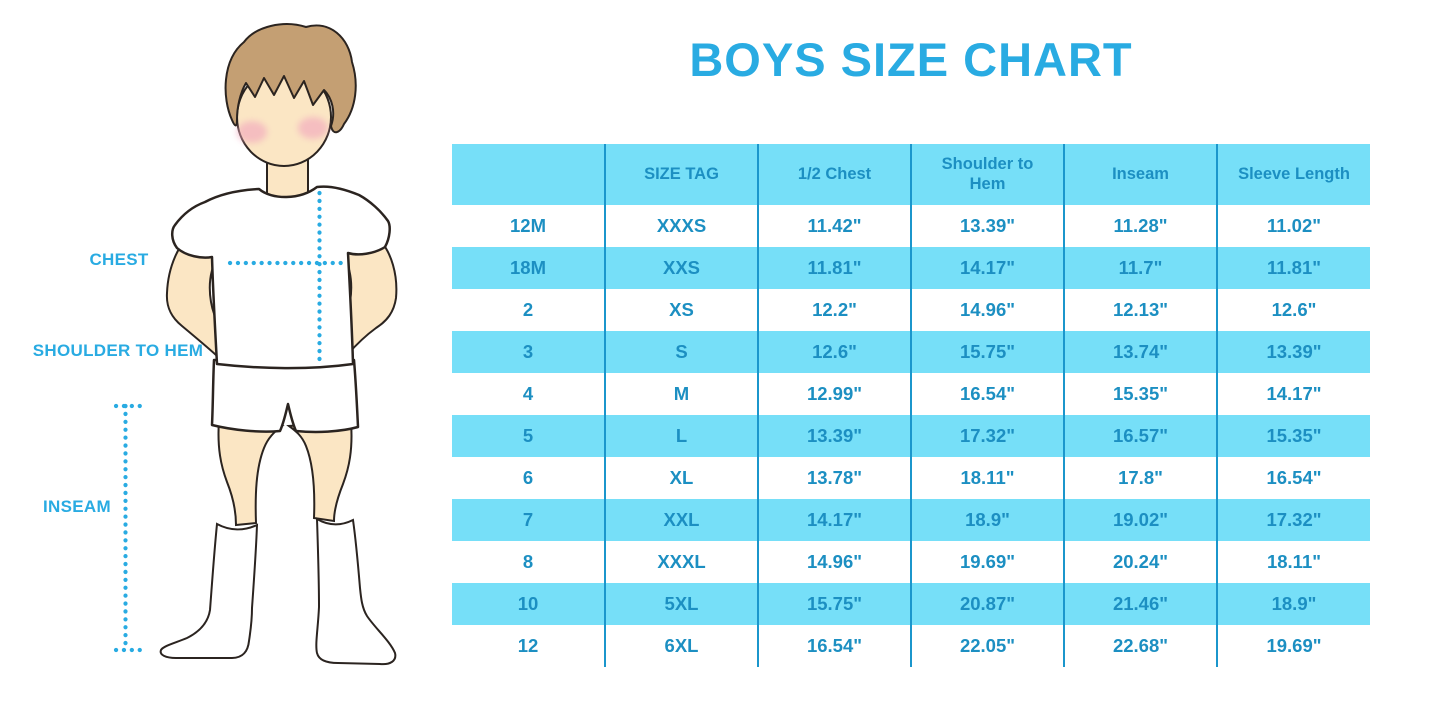 The height and width of the screenshot is (723, 1445). Describe the element at coordinates (987, 604) in the screenshot. I see `table-cell: 20.87"` at that location.